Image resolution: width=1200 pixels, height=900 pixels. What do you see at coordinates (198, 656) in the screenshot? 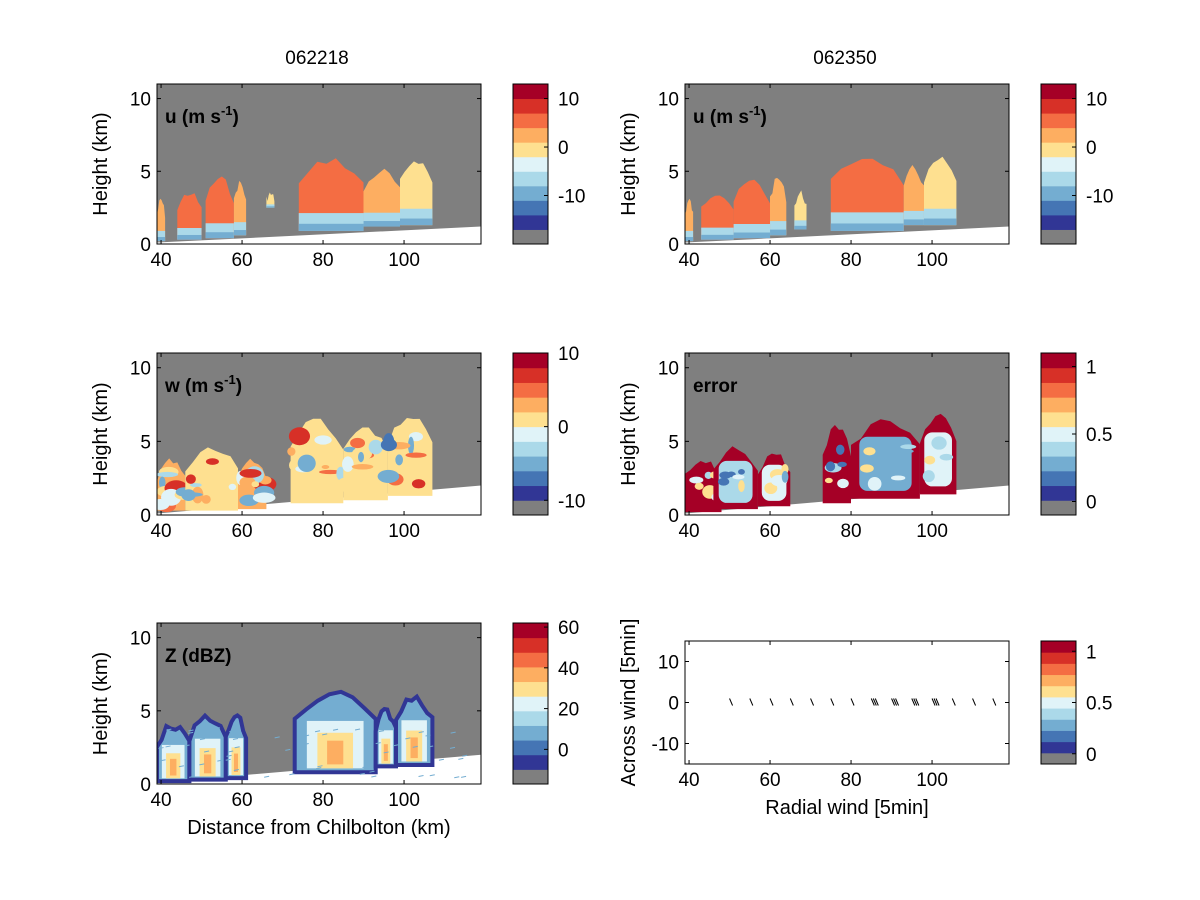
I see `panel-label: Z (dBZ)` at bounding box center [198, 656].